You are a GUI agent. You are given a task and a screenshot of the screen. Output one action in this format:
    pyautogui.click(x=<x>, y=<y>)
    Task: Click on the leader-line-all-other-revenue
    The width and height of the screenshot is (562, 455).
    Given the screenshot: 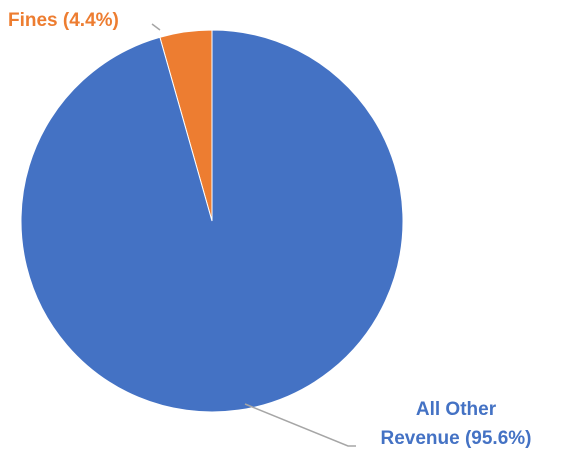 What is the action you would take?
    pyautogui.click(x=300, y=425)
    